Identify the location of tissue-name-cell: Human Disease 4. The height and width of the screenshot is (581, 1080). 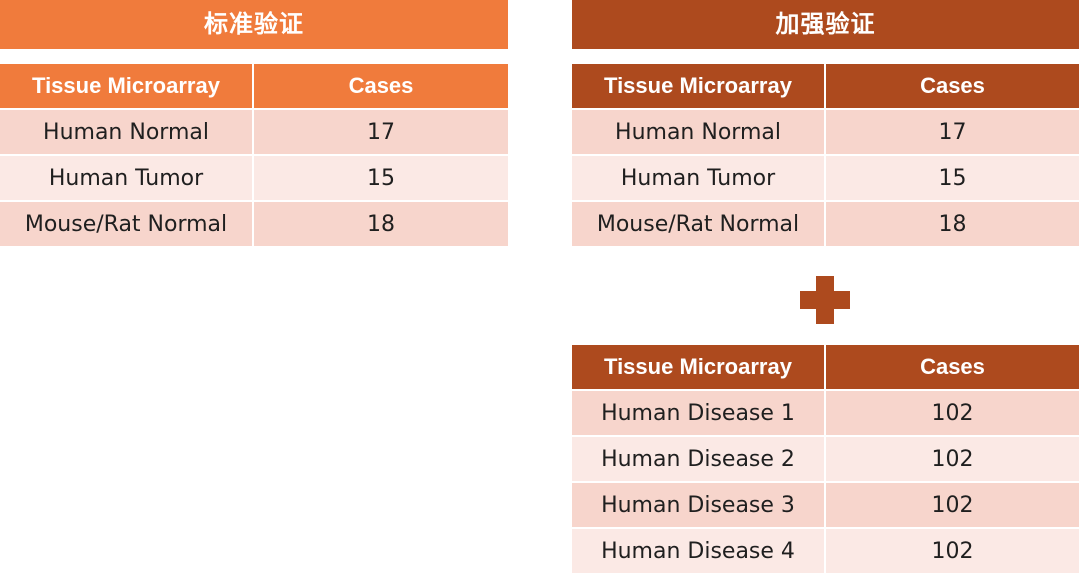
(699, 551).